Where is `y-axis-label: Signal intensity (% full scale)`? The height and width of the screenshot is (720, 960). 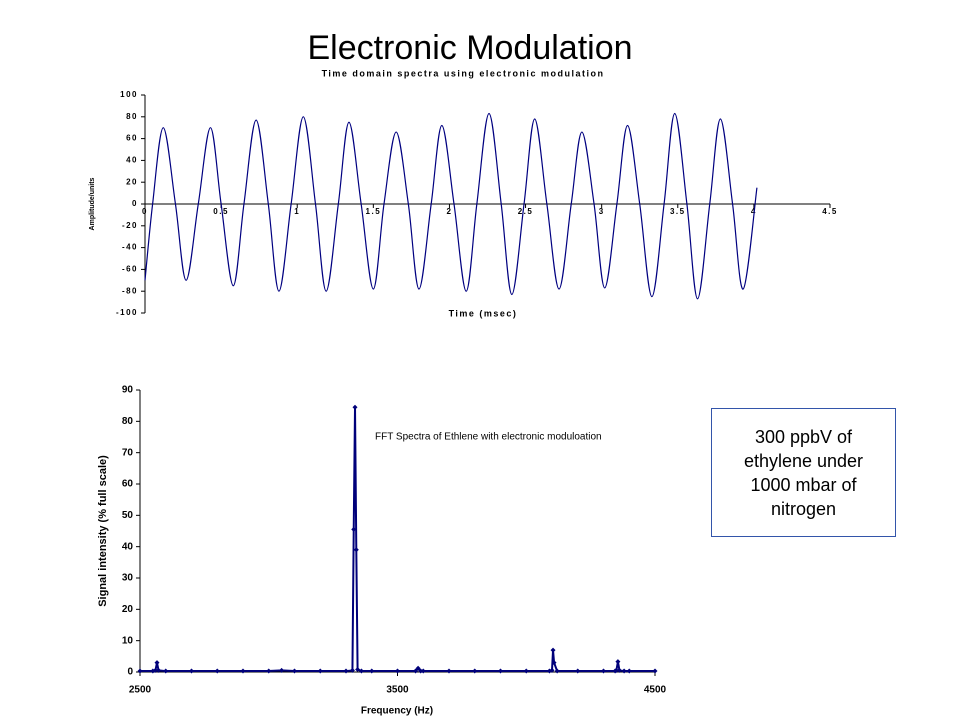
y-axis-label: Signal intensity (% full scale) is located at coordinates (103, 531).